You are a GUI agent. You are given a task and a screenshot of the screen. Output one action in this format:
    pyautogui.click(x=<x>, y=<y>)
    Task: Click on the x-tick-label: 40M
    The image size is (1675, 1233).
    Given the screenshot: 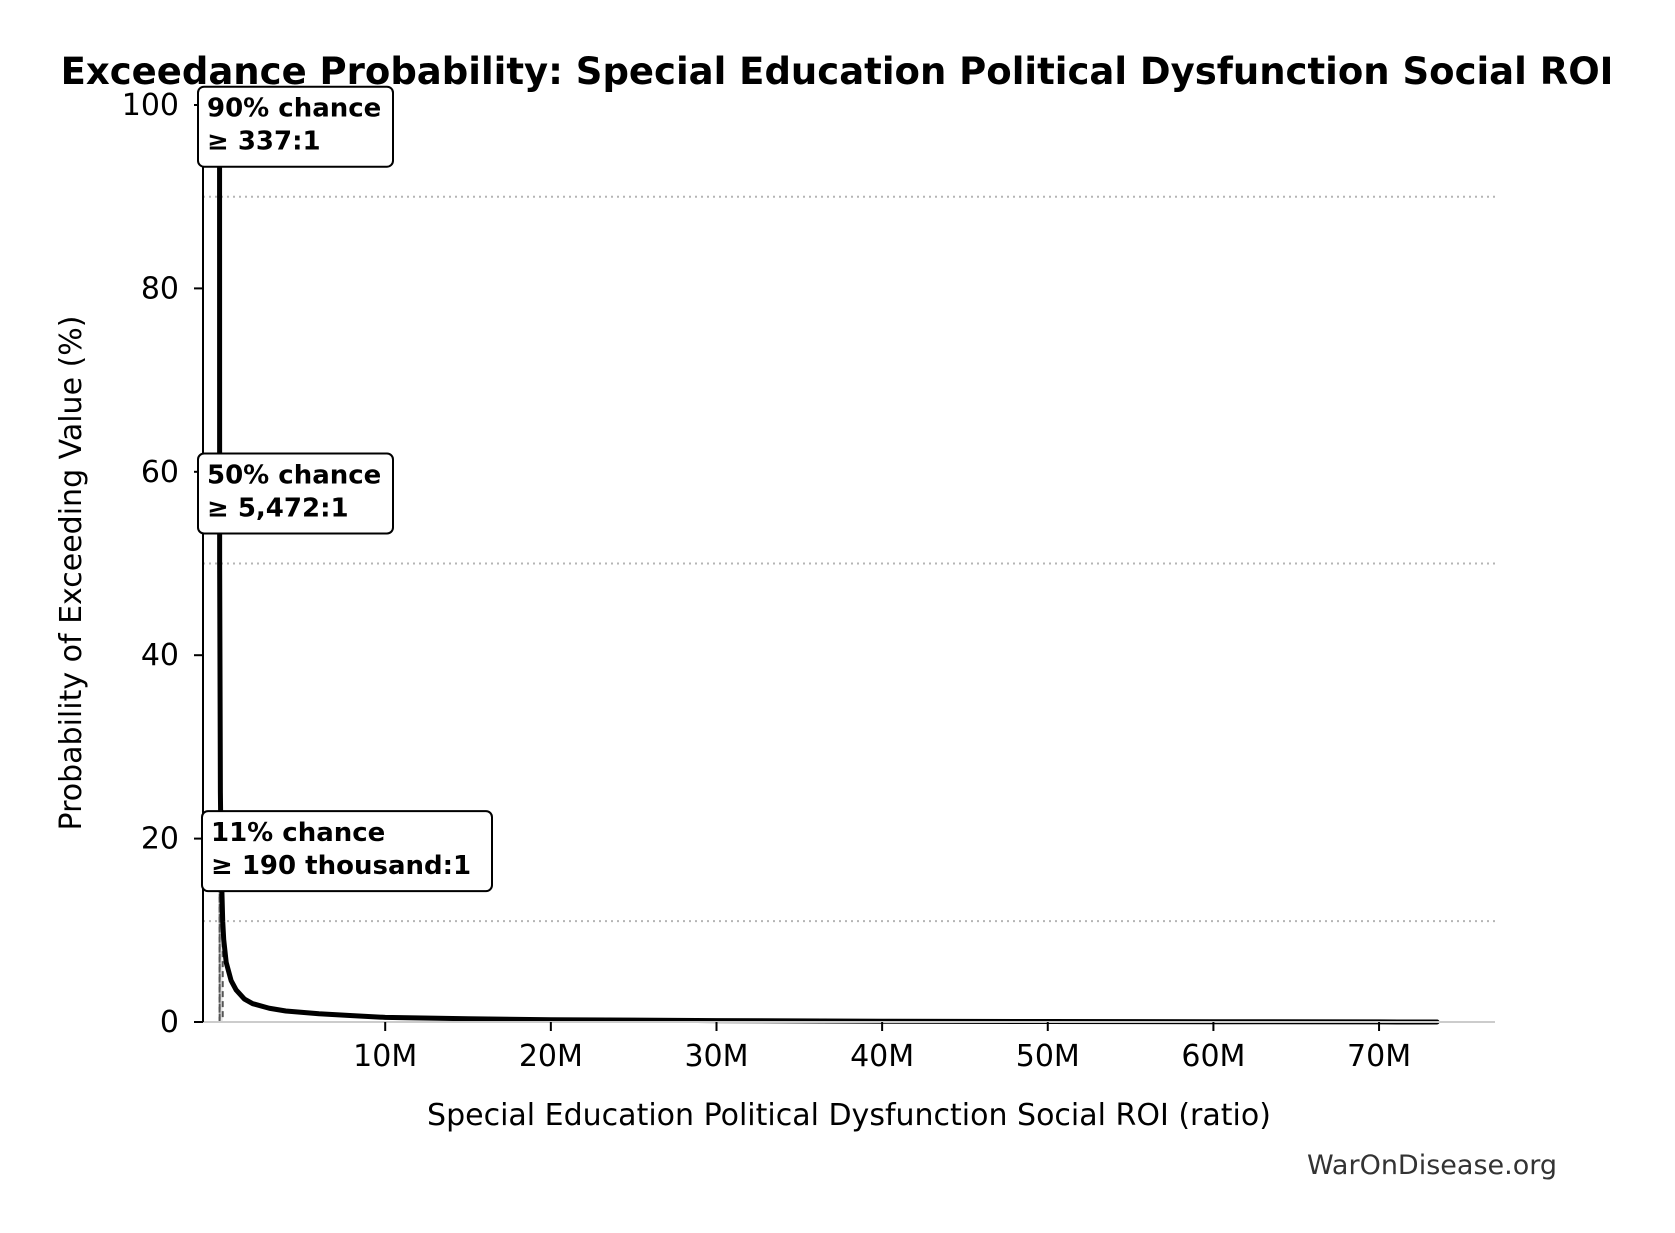 What is the action you would take?
    pyautogui.click(x=882, y=1056)
    